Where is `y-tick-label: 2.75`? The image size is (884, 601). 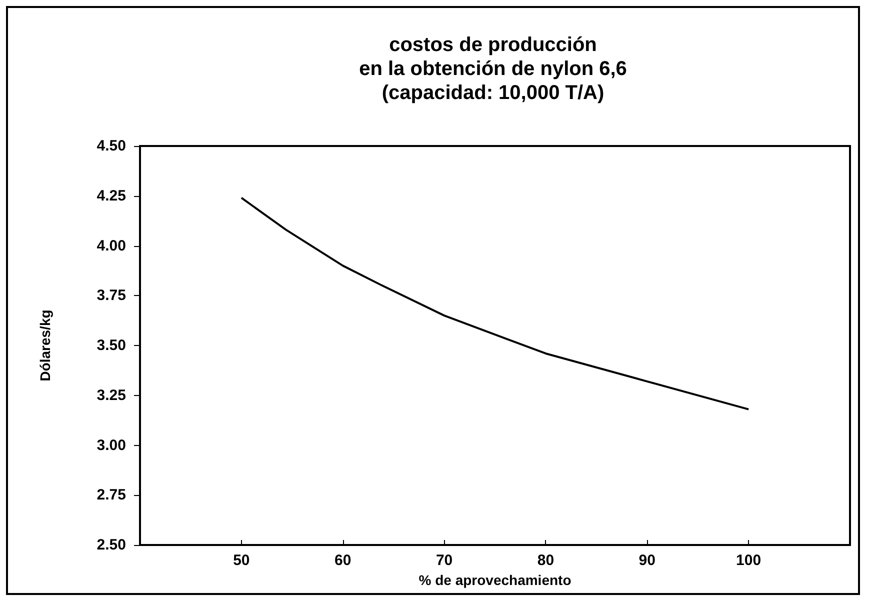 y-tick-label: 2.75 is located at coordinates (111, 495).